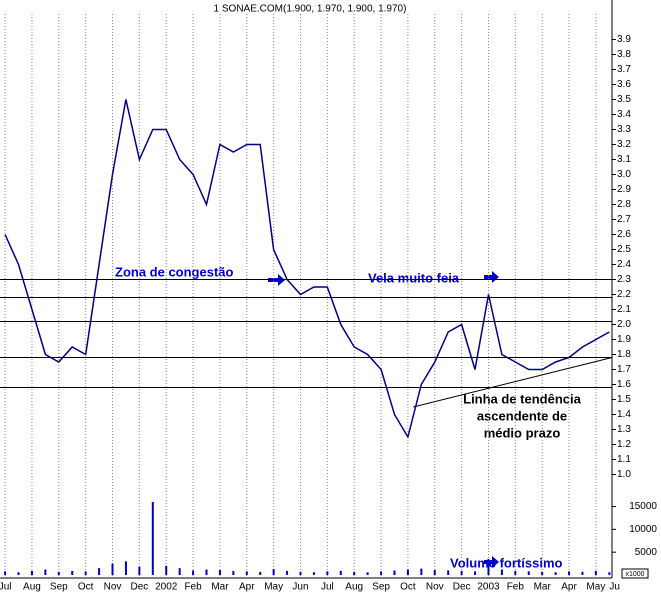 The image size is (661, 592). Describe the element at coordinates (624, 219) in the screenshot. I see `y-tick-label: 2.7` at that location.